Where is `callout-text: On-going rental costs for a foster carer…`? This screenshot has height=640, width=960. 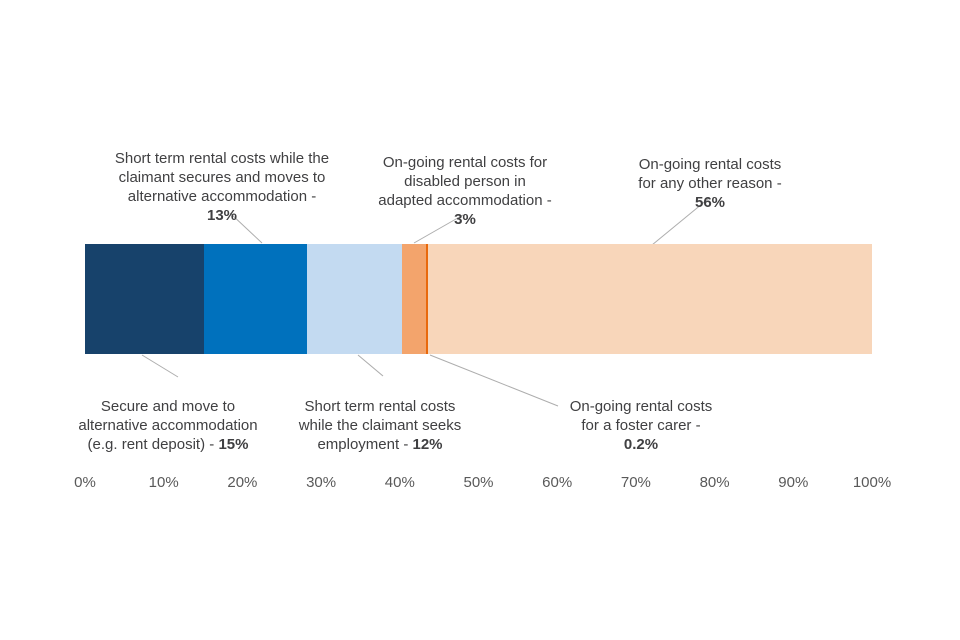
callout-text: On-going rental costs for a foster carer… is located at coordinates (641, 416).